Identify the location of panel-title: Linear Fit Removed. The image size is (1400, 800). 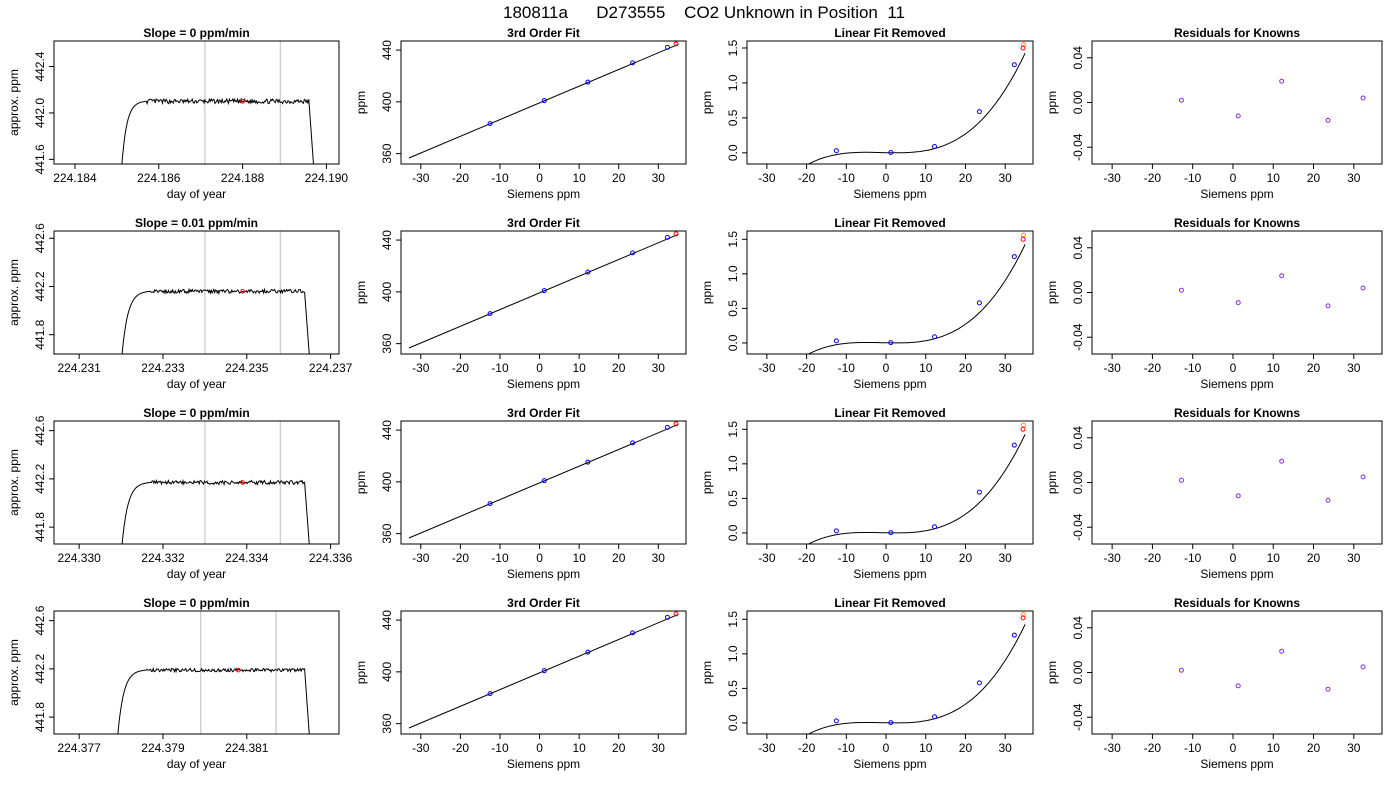
(889, 603).